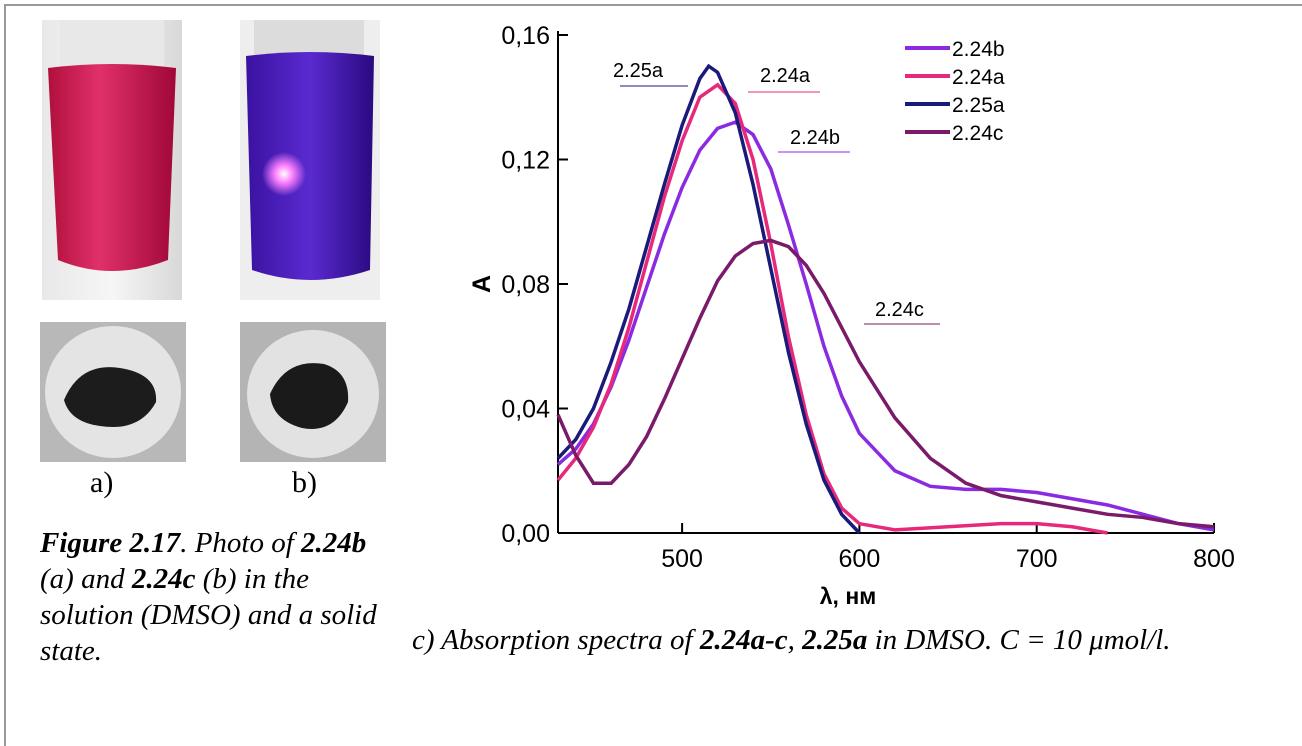 Image resolution: width=1302 pixels, height=746 pixels. Describe the element at coordinates (638, 71) in the screenshot. I see `annotation: 2.25a` at that location.